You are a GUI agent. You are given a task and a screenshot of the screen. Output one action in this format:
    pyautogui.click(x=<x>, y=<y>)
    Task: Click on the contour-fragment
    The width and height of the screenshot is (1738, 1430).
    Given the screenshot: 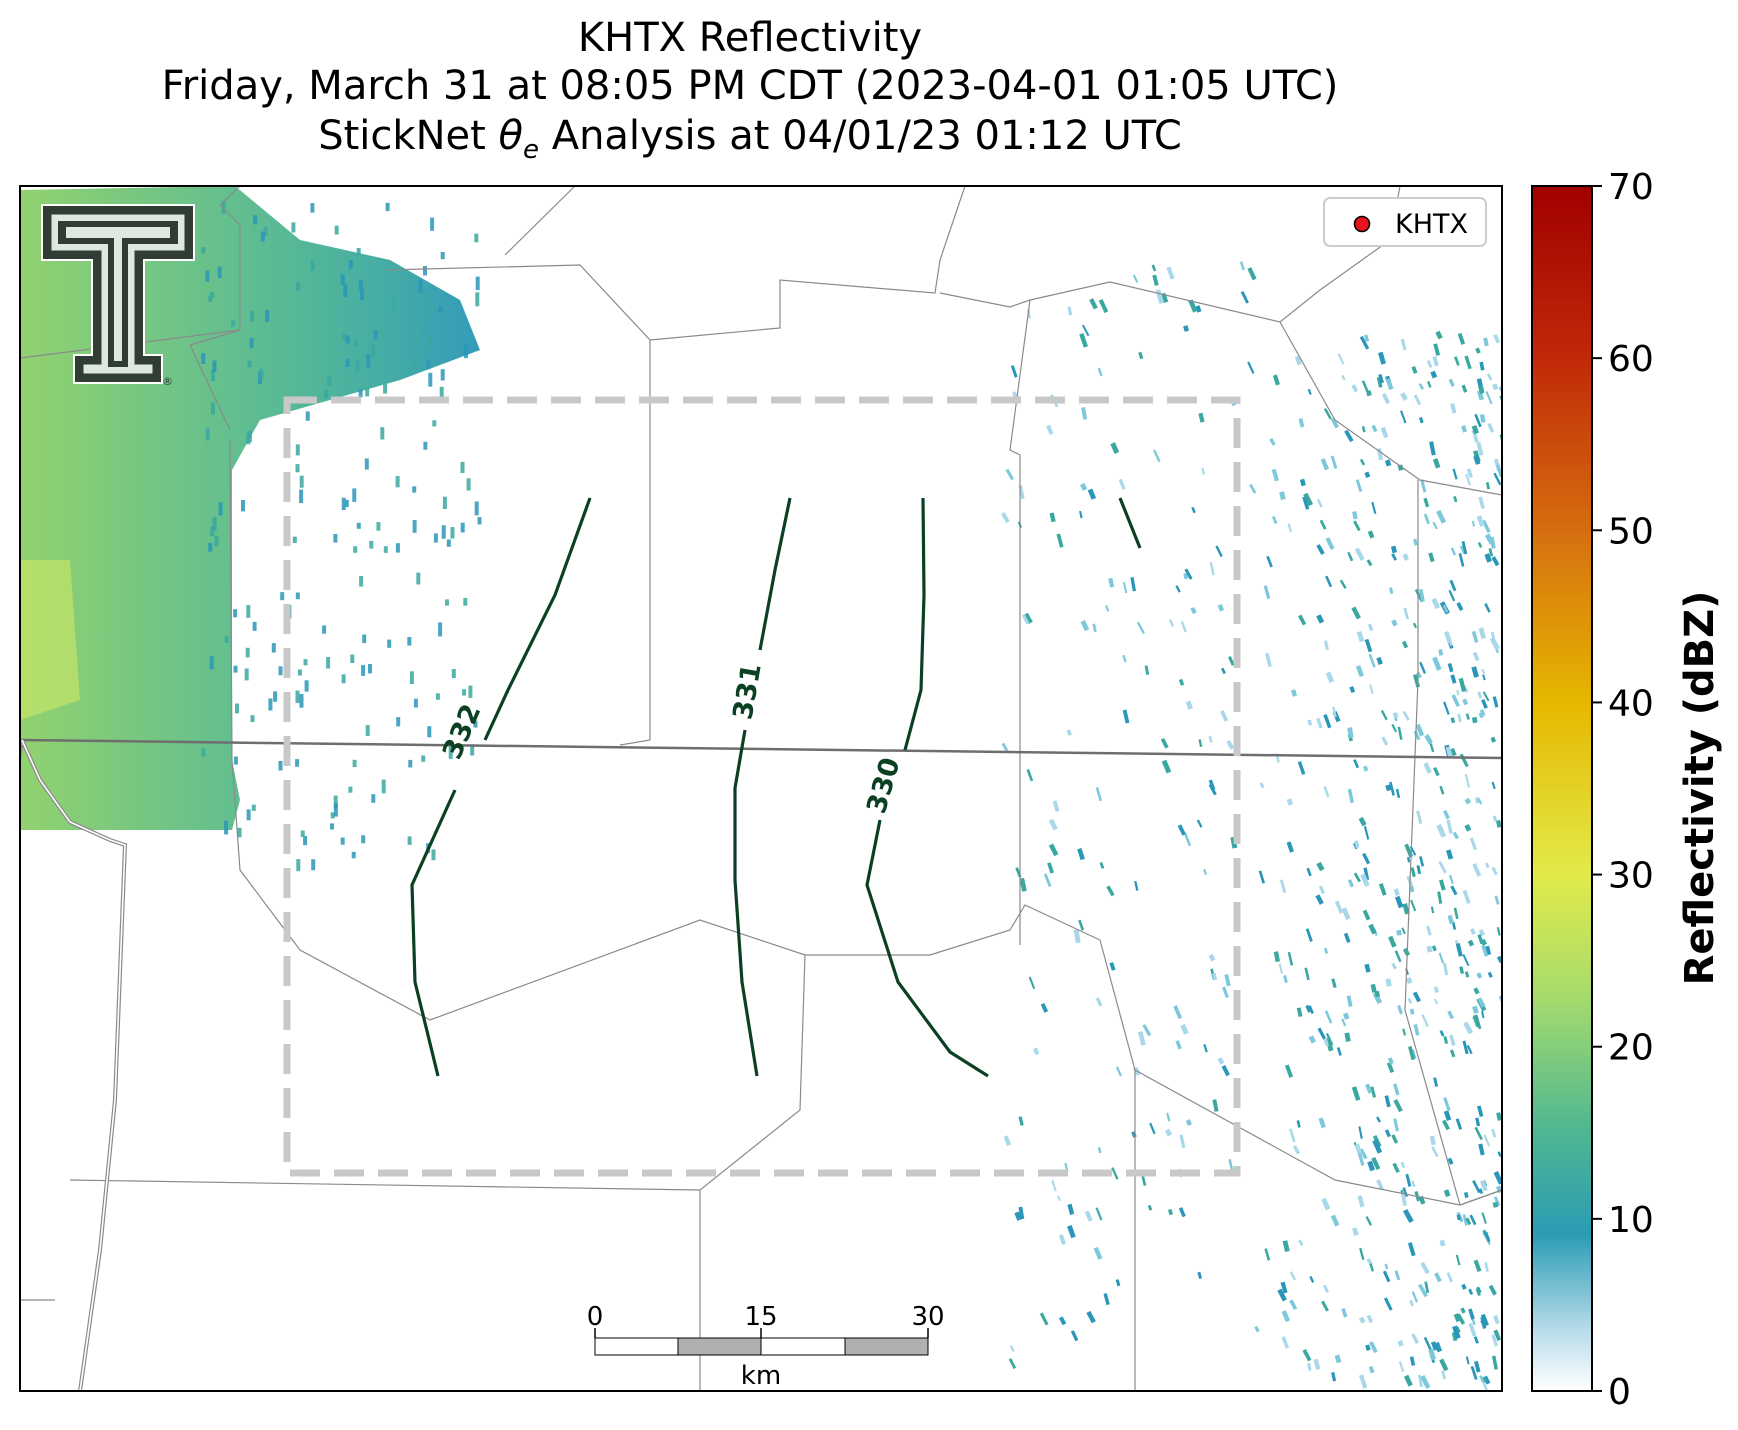 What is the action you would take?
    pyautogui.click(x=1130, y=523)
    